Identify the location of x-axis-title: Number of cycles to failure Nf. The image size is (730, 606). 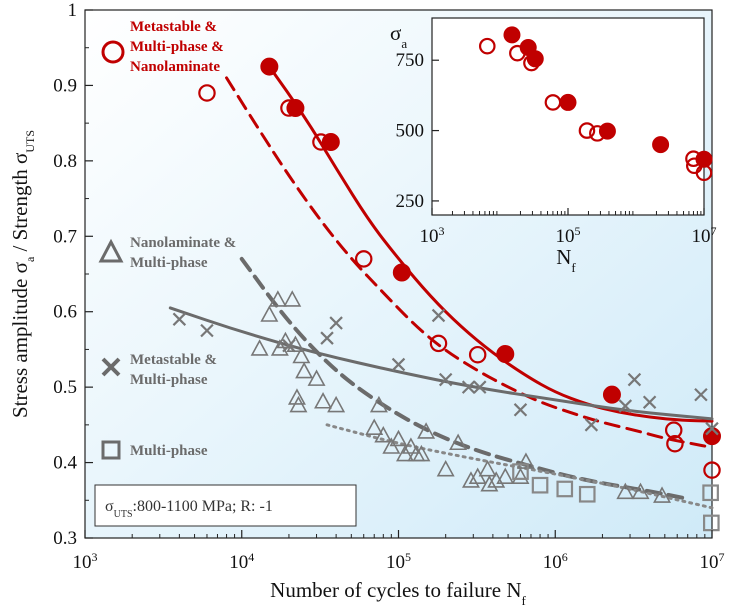
(398, 592).